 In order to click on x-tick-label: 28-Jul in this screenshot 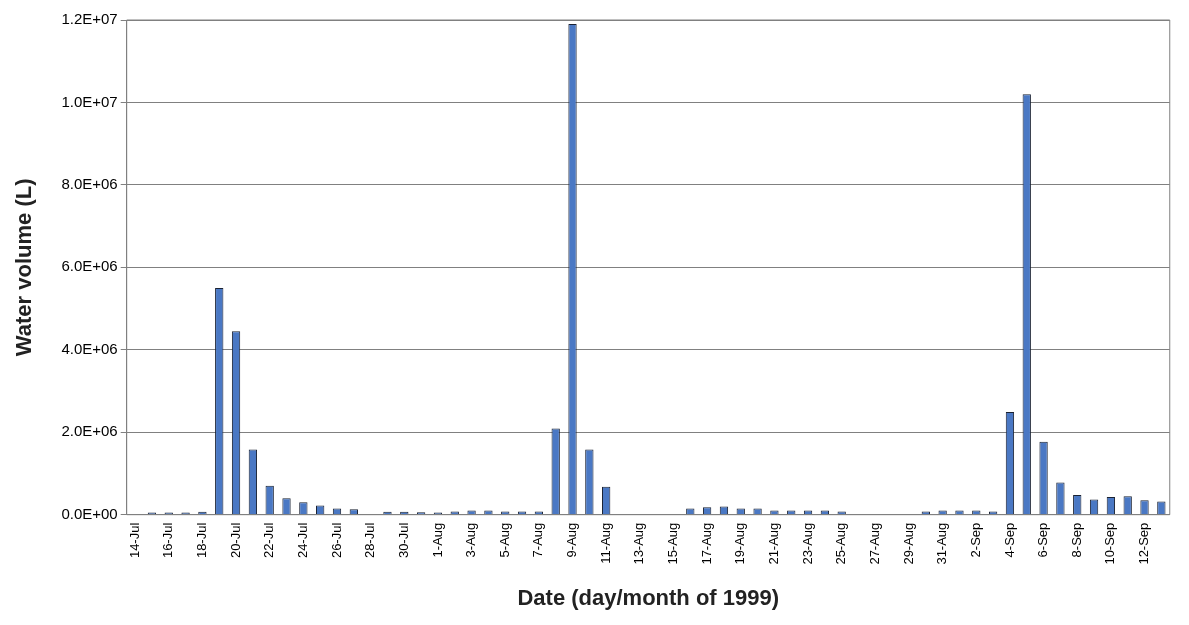, I will do `click(370, 540)`.